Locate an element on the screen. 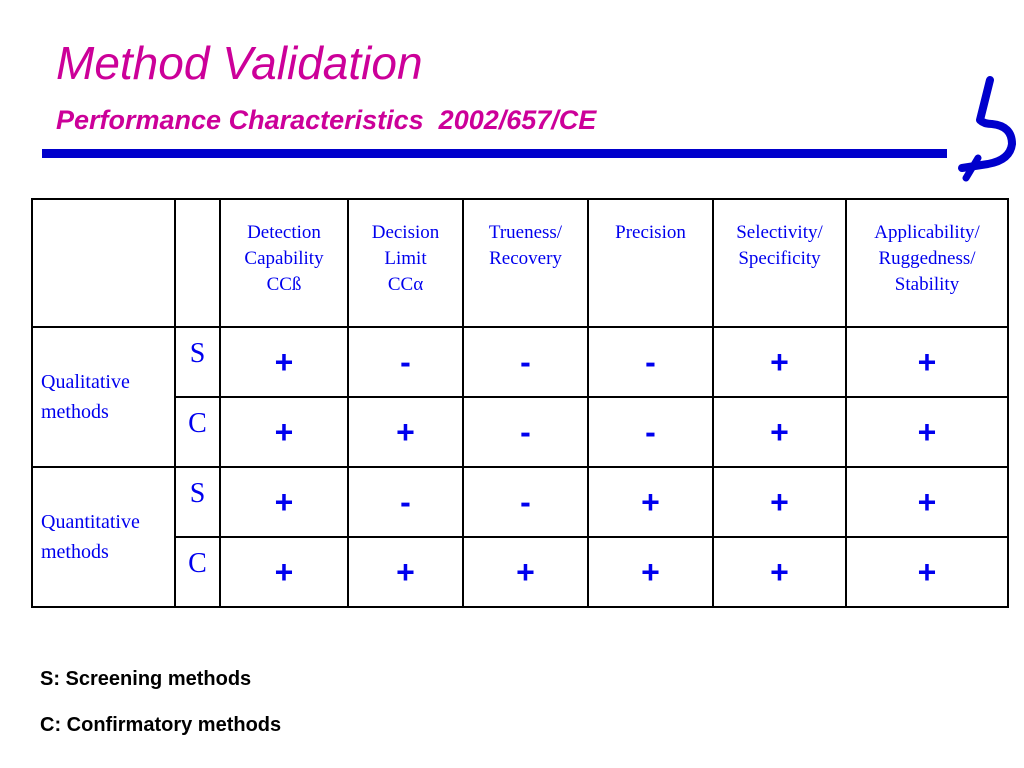  slide-subtitle: Performance Characteristics 2002/657/CE is located at coordinates (326, 120).